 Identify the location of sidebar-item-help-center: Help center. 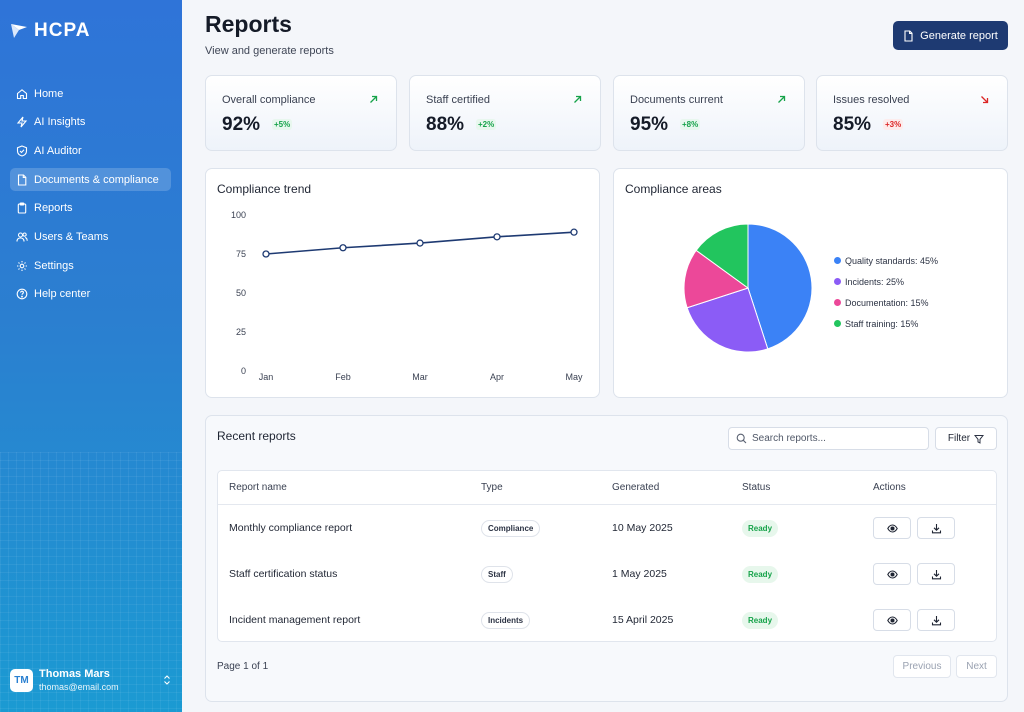
(90, 294).